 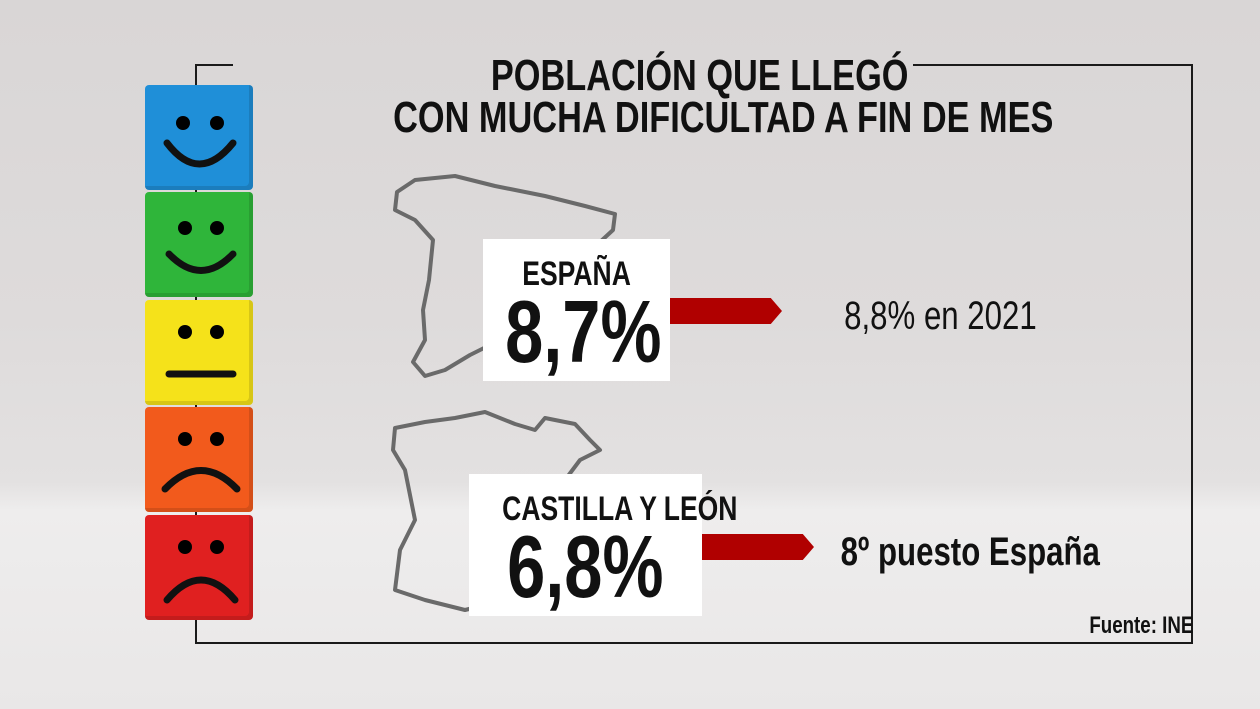 I want to click on spain-label: ESPAÑA, so click(x=576, y=274).